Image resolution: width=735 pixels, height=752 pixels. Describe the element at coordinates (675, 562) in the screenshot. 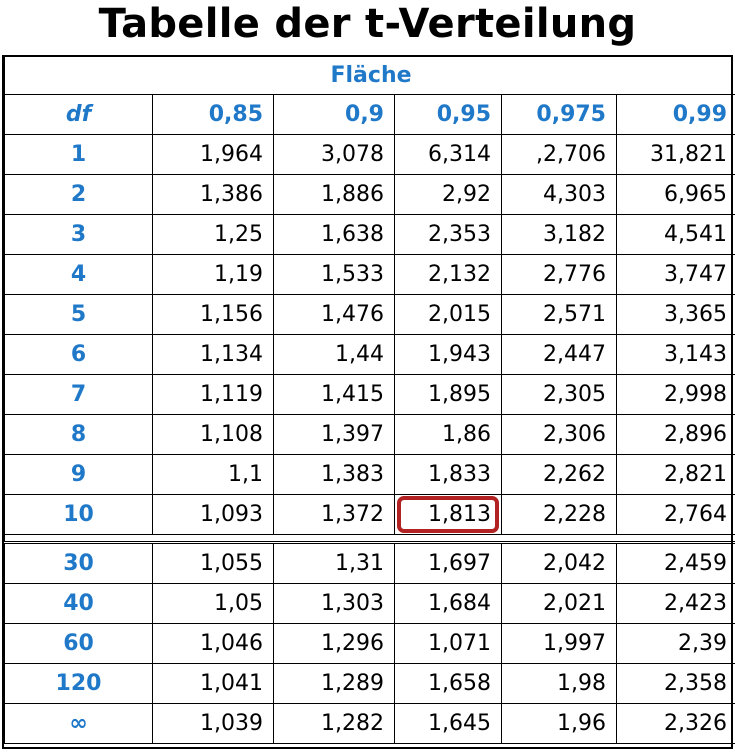

I see `value-cell: 2,459` at that location.